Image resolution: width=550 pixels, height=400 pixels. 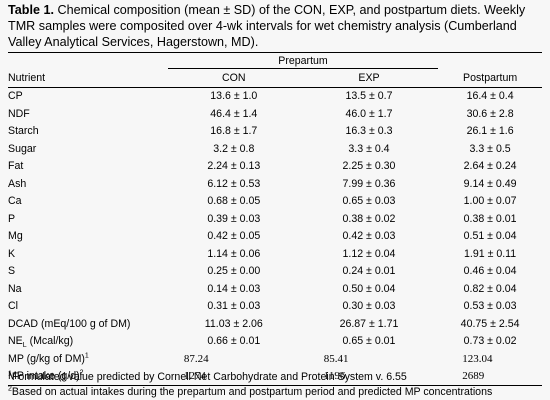 I want to click on exp-value: 1.12 ± 0.04, so click(x=369, y=253).